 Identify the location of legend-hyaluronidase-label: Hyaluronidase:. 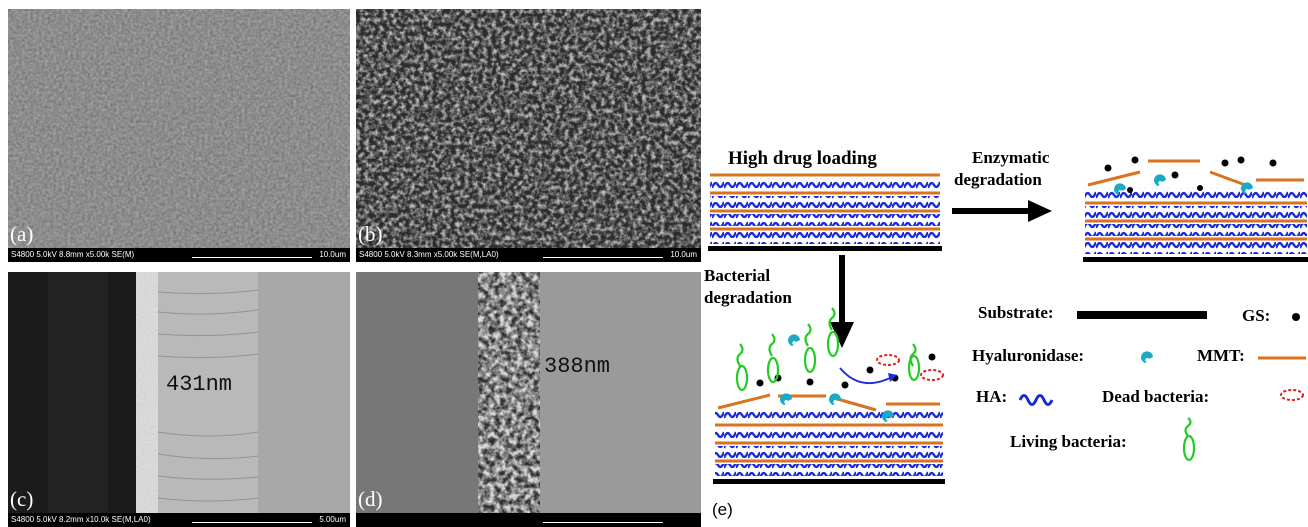
(1028, 355).